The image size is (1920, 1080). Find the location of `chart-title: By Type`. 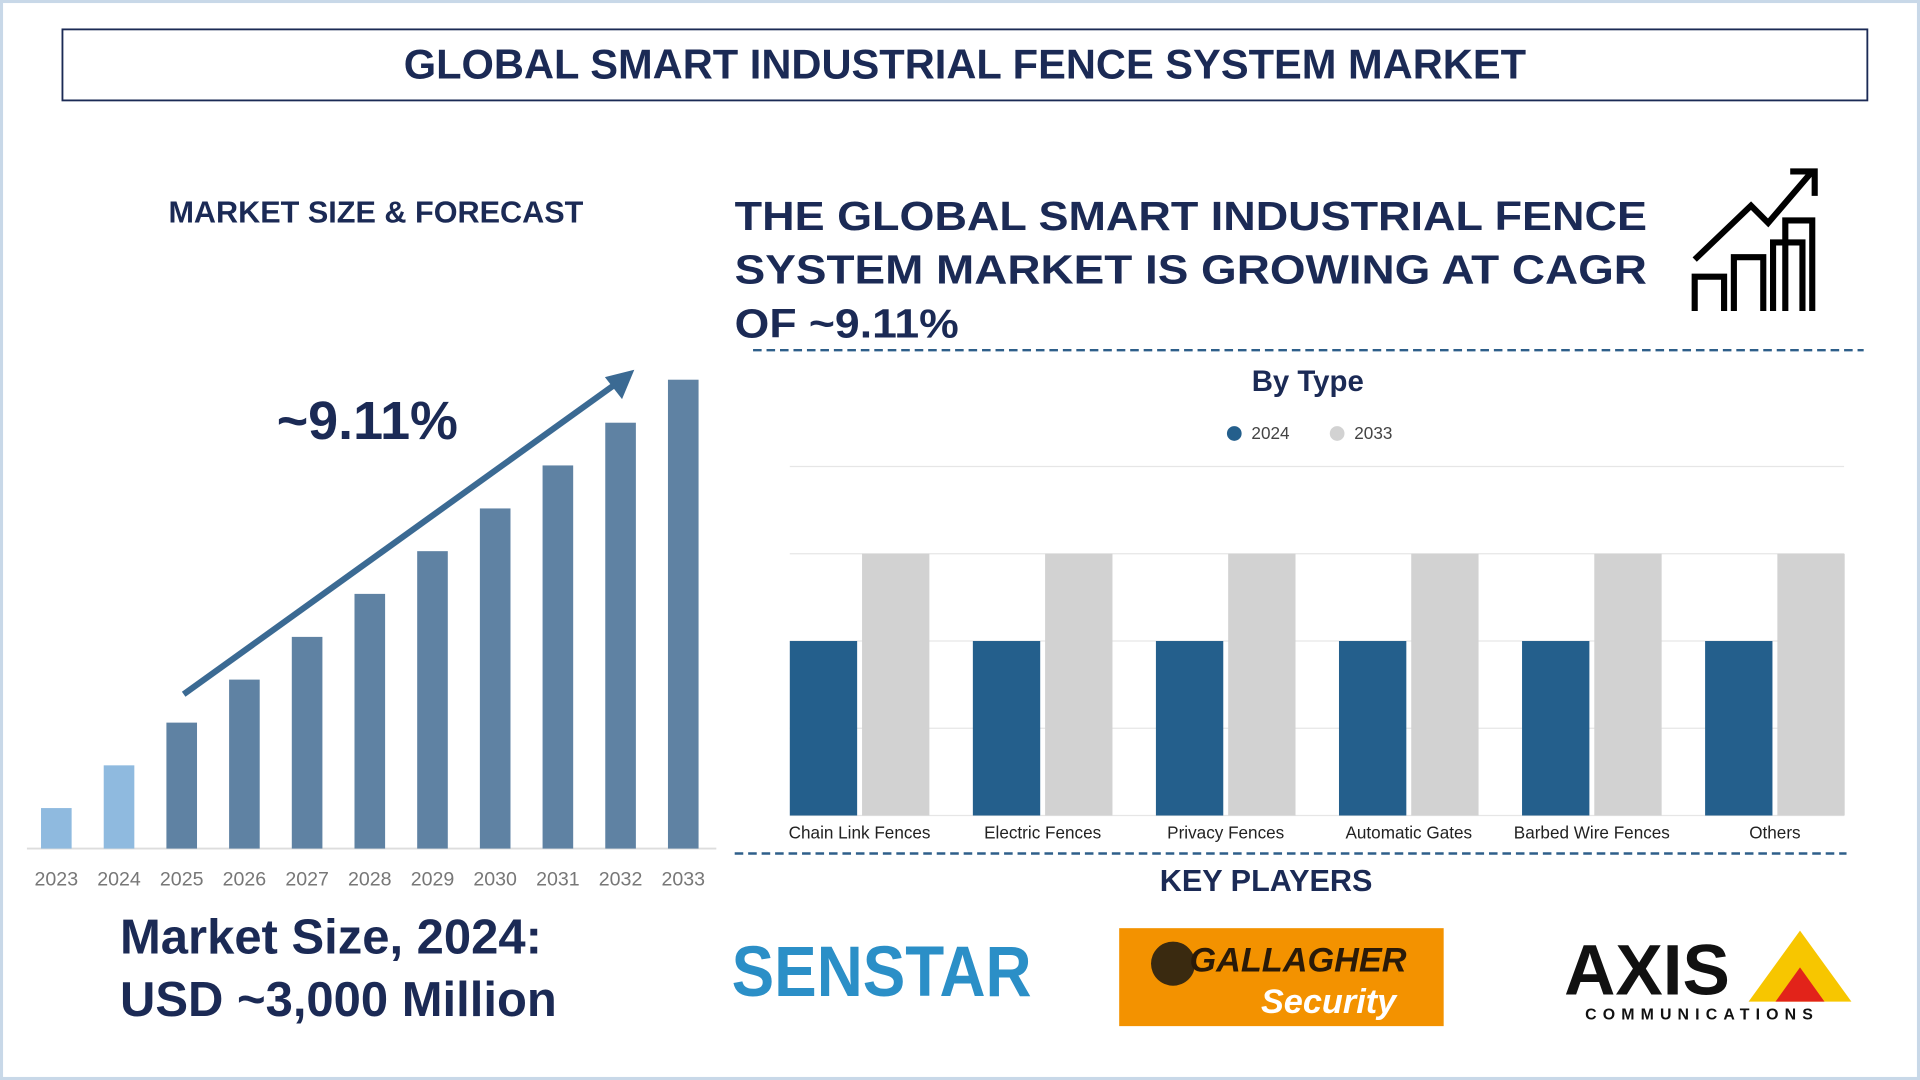

chart-title: By Type is located at coordinates (1308, 381).